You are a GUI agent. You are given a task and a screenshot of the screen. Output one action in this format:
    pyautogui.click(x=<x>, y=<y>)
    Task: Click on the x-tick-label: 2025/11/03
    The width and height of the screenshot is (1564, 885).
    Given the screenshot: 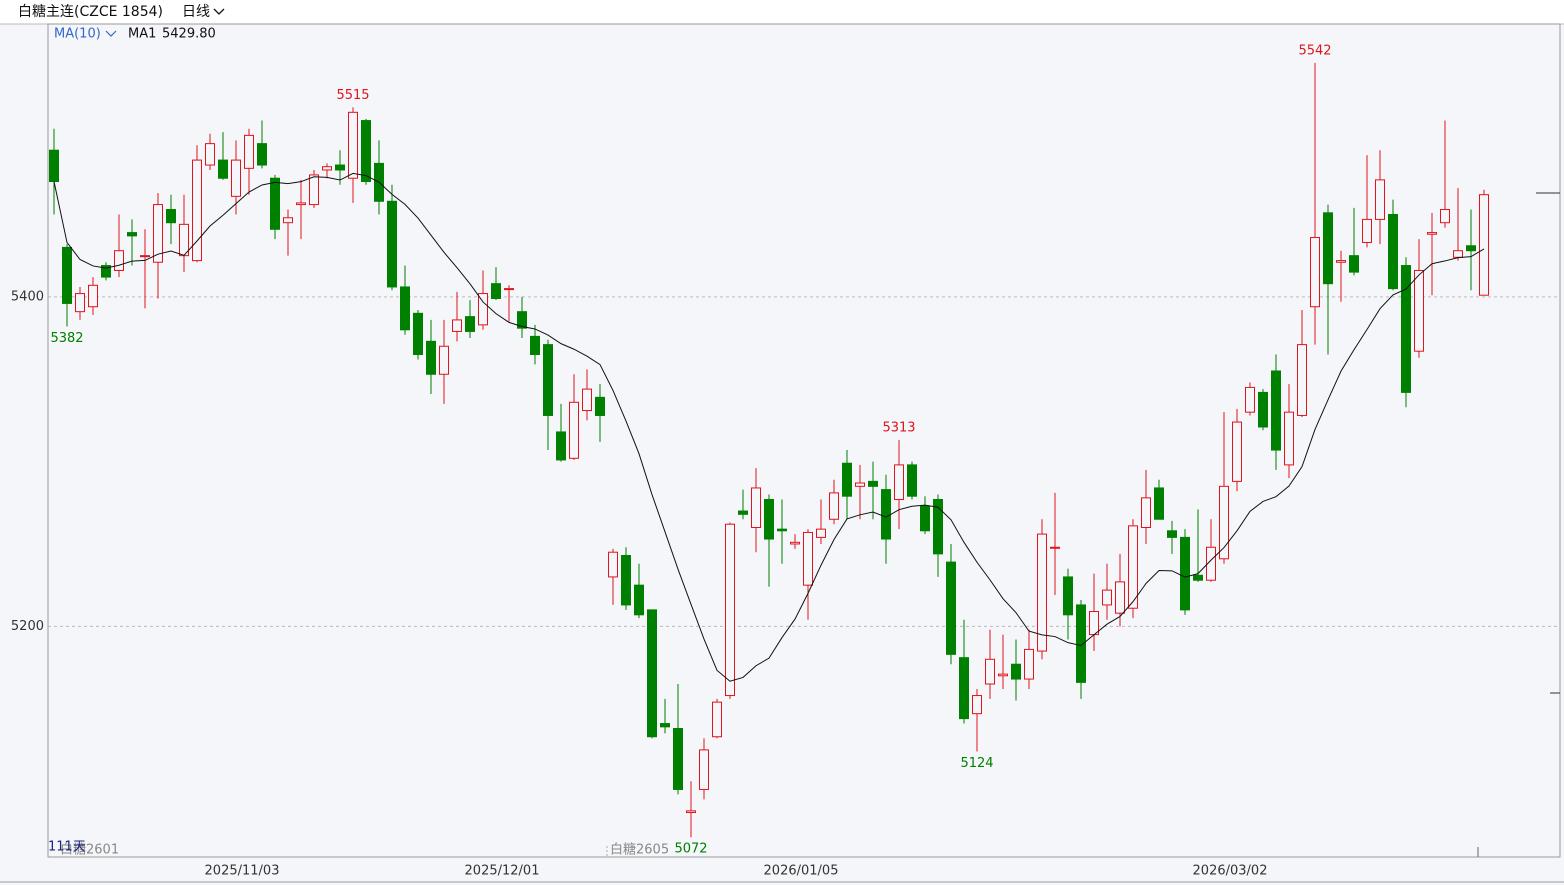 What is the action you would take?
    pyautogui.click(x=242, y=871)
    